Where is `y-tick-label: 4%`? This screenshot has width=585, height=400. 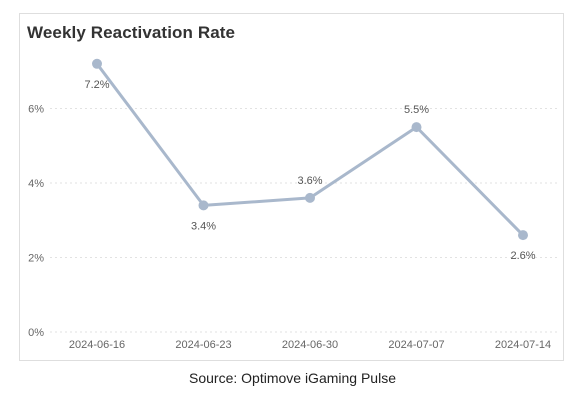 y-tick-label: 4% is located at coordinates (36, 184).